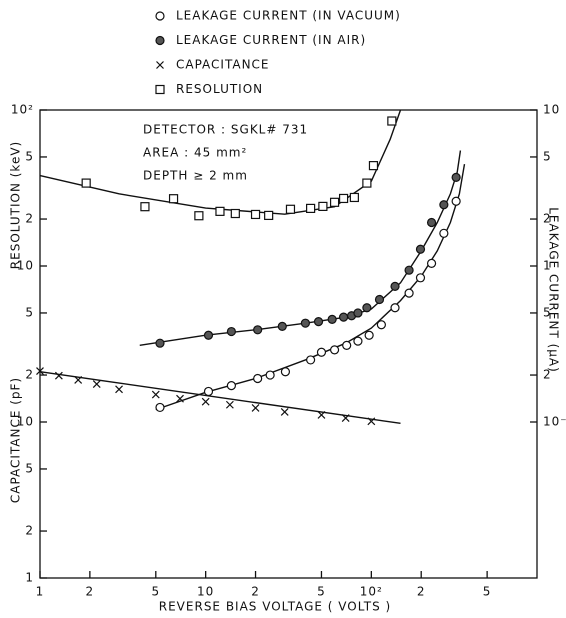  I want to click on capacitance-axis-title: CAPACITANCE (pF), so click(16, 440).